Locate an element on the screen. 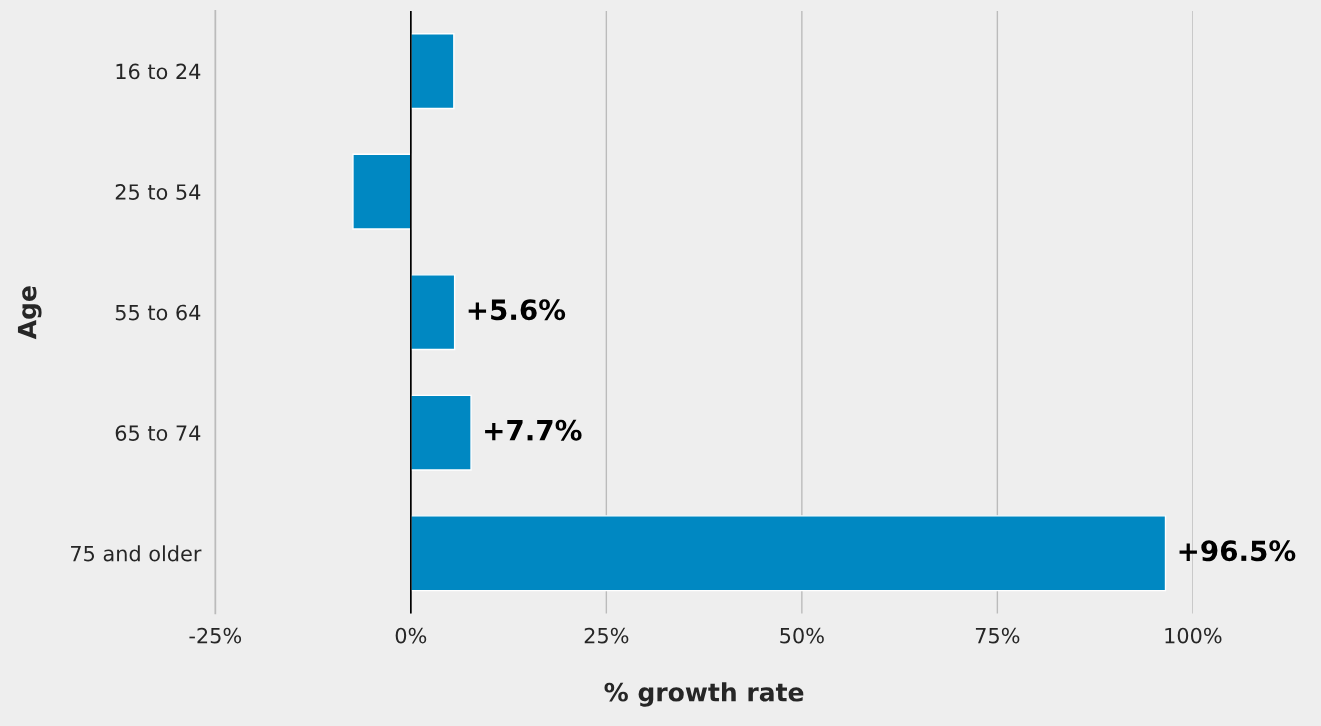 This screenshot has height=726, width=1321. y-tick-label: 65 to 74 is located at coordinates (158, 433).